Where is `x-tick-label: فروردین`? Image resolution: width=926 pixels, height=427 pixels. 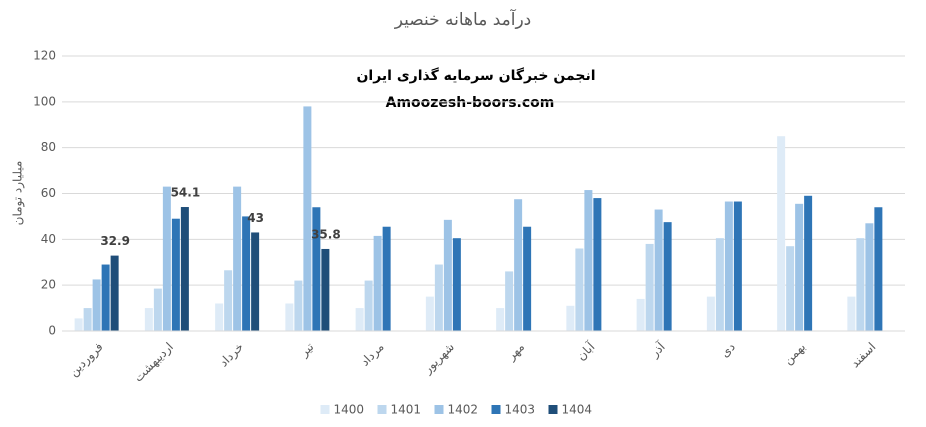 x-tick-label: فروردین is located at coordinates (86, 360).